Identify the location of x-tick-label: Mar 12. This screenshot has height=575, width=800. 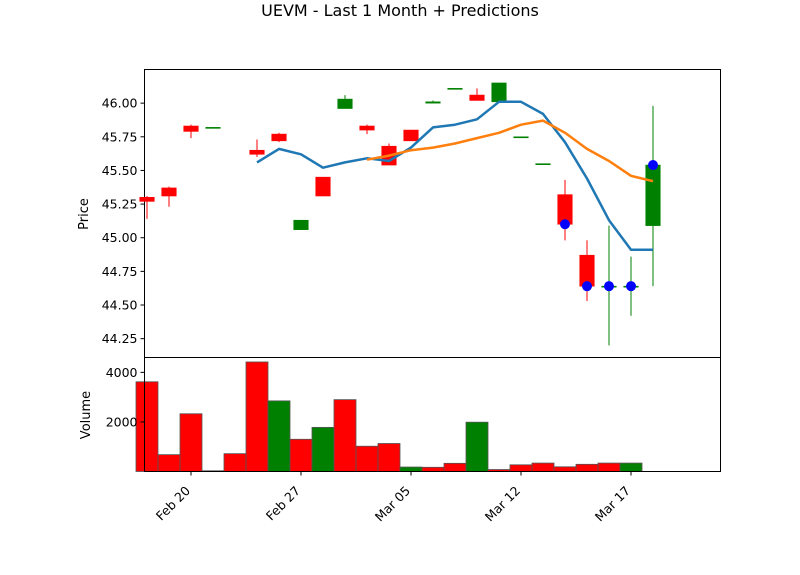
(502, 503).